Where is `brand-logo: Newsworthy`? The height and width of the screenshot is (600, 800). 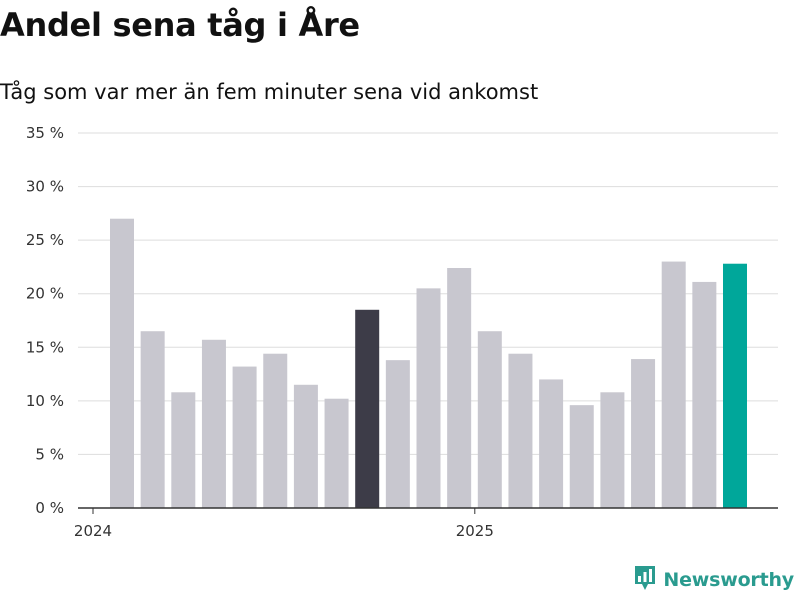 brand-logo: Newsworthy is located at coordinates (713, 580).